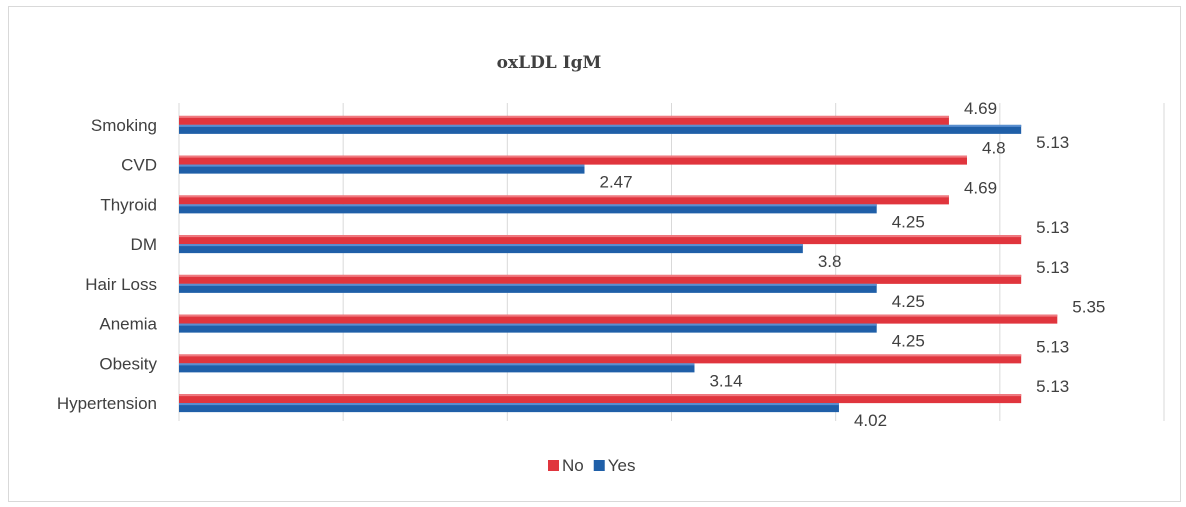 This screenshot has height=507, width=1186. What do you see at coordinates (128, 324) in the screenshot?
I see `category-label: Anemia` at bounding box center [128, 324].